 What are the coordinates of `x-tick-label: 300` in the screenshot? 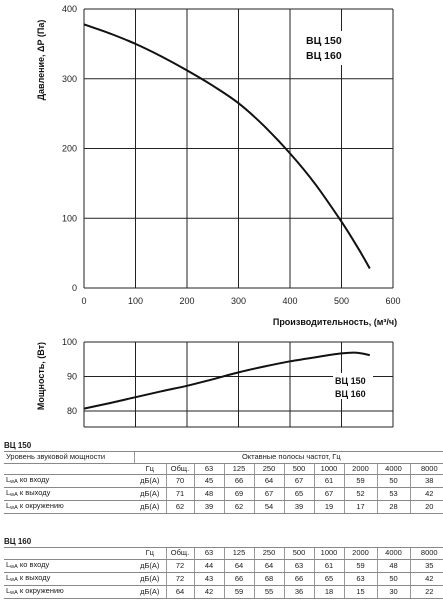 It's located at (238, 301).